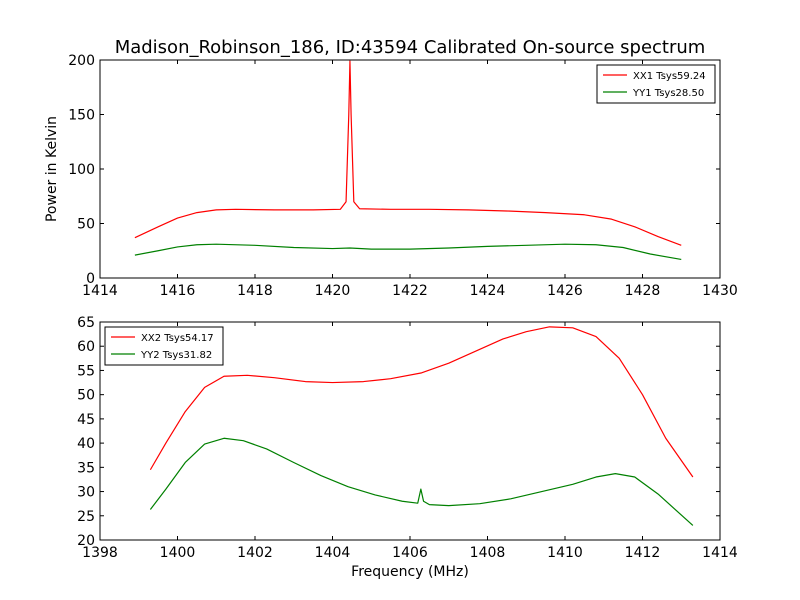  What do you see at coordinates (410, 553) in the screenshot?
I see `x-tick-label: 1406` at bounding box center [410, 553].